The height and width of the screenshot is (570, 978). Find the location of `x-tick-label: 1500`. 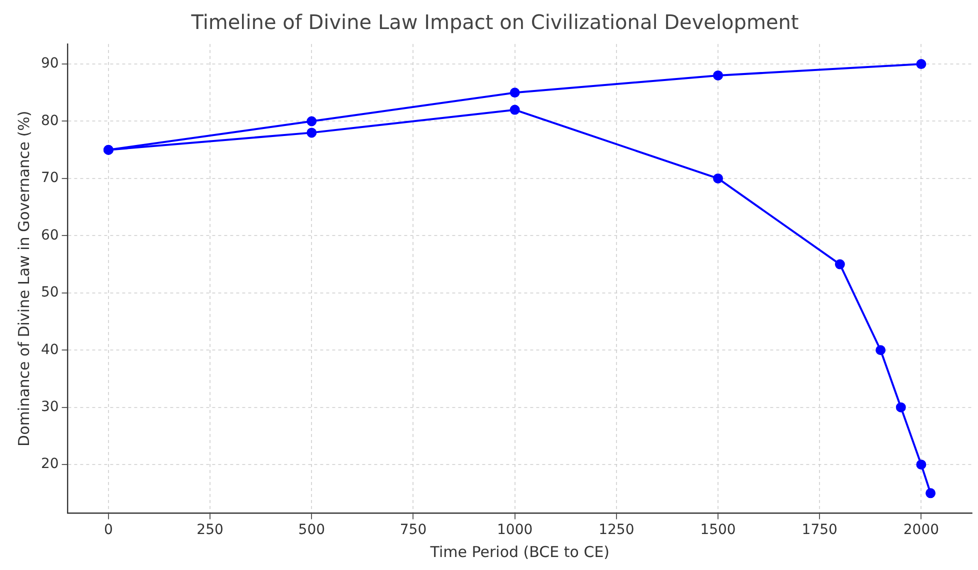

x-tick-label: 1500 is located at coordinates (718, 530).